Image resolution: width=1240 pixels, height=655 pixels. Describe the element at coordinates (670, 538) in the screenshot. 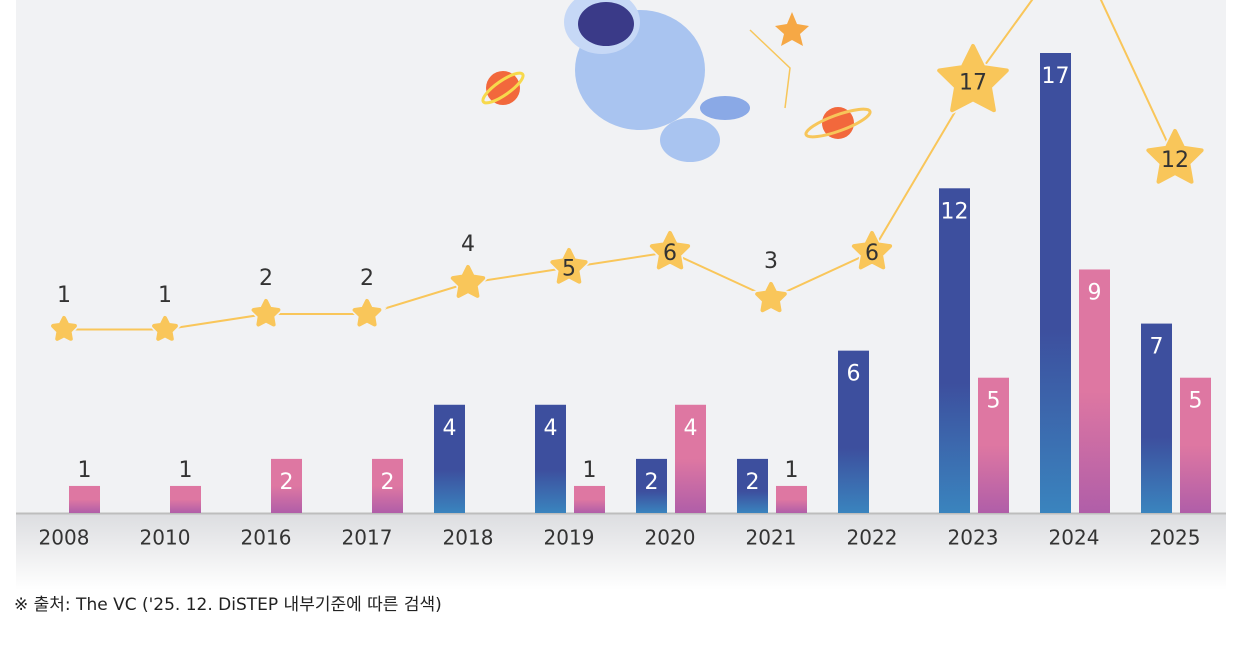

I see `x-tick-label: 2020` at that location.